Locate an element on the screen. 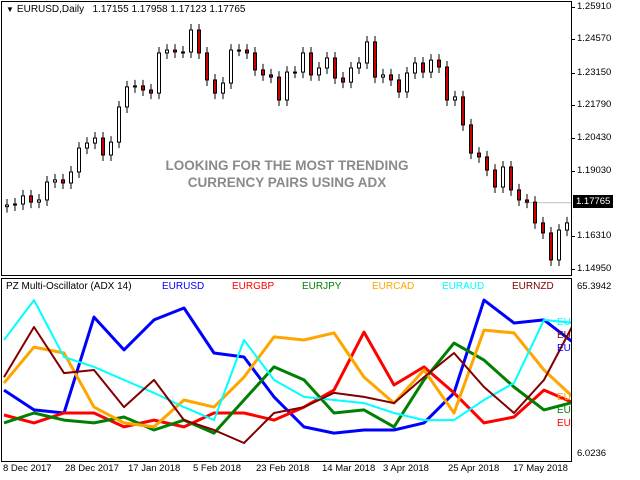 This screenshot has height=480, width=640. price-axis-label: 1.20430 is located at coordinates (594, 137).